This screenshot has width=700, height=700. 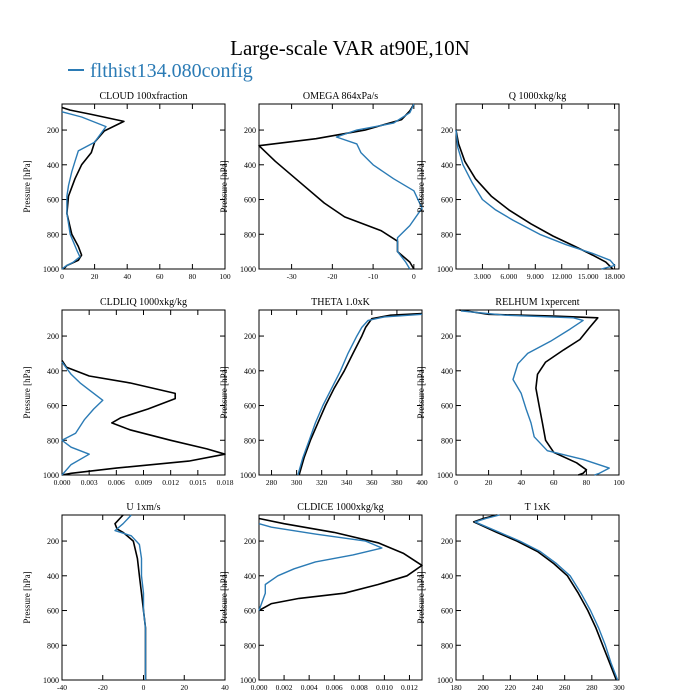 I want to click on x-tick-label: 0.000, so click(x=62, y=482).